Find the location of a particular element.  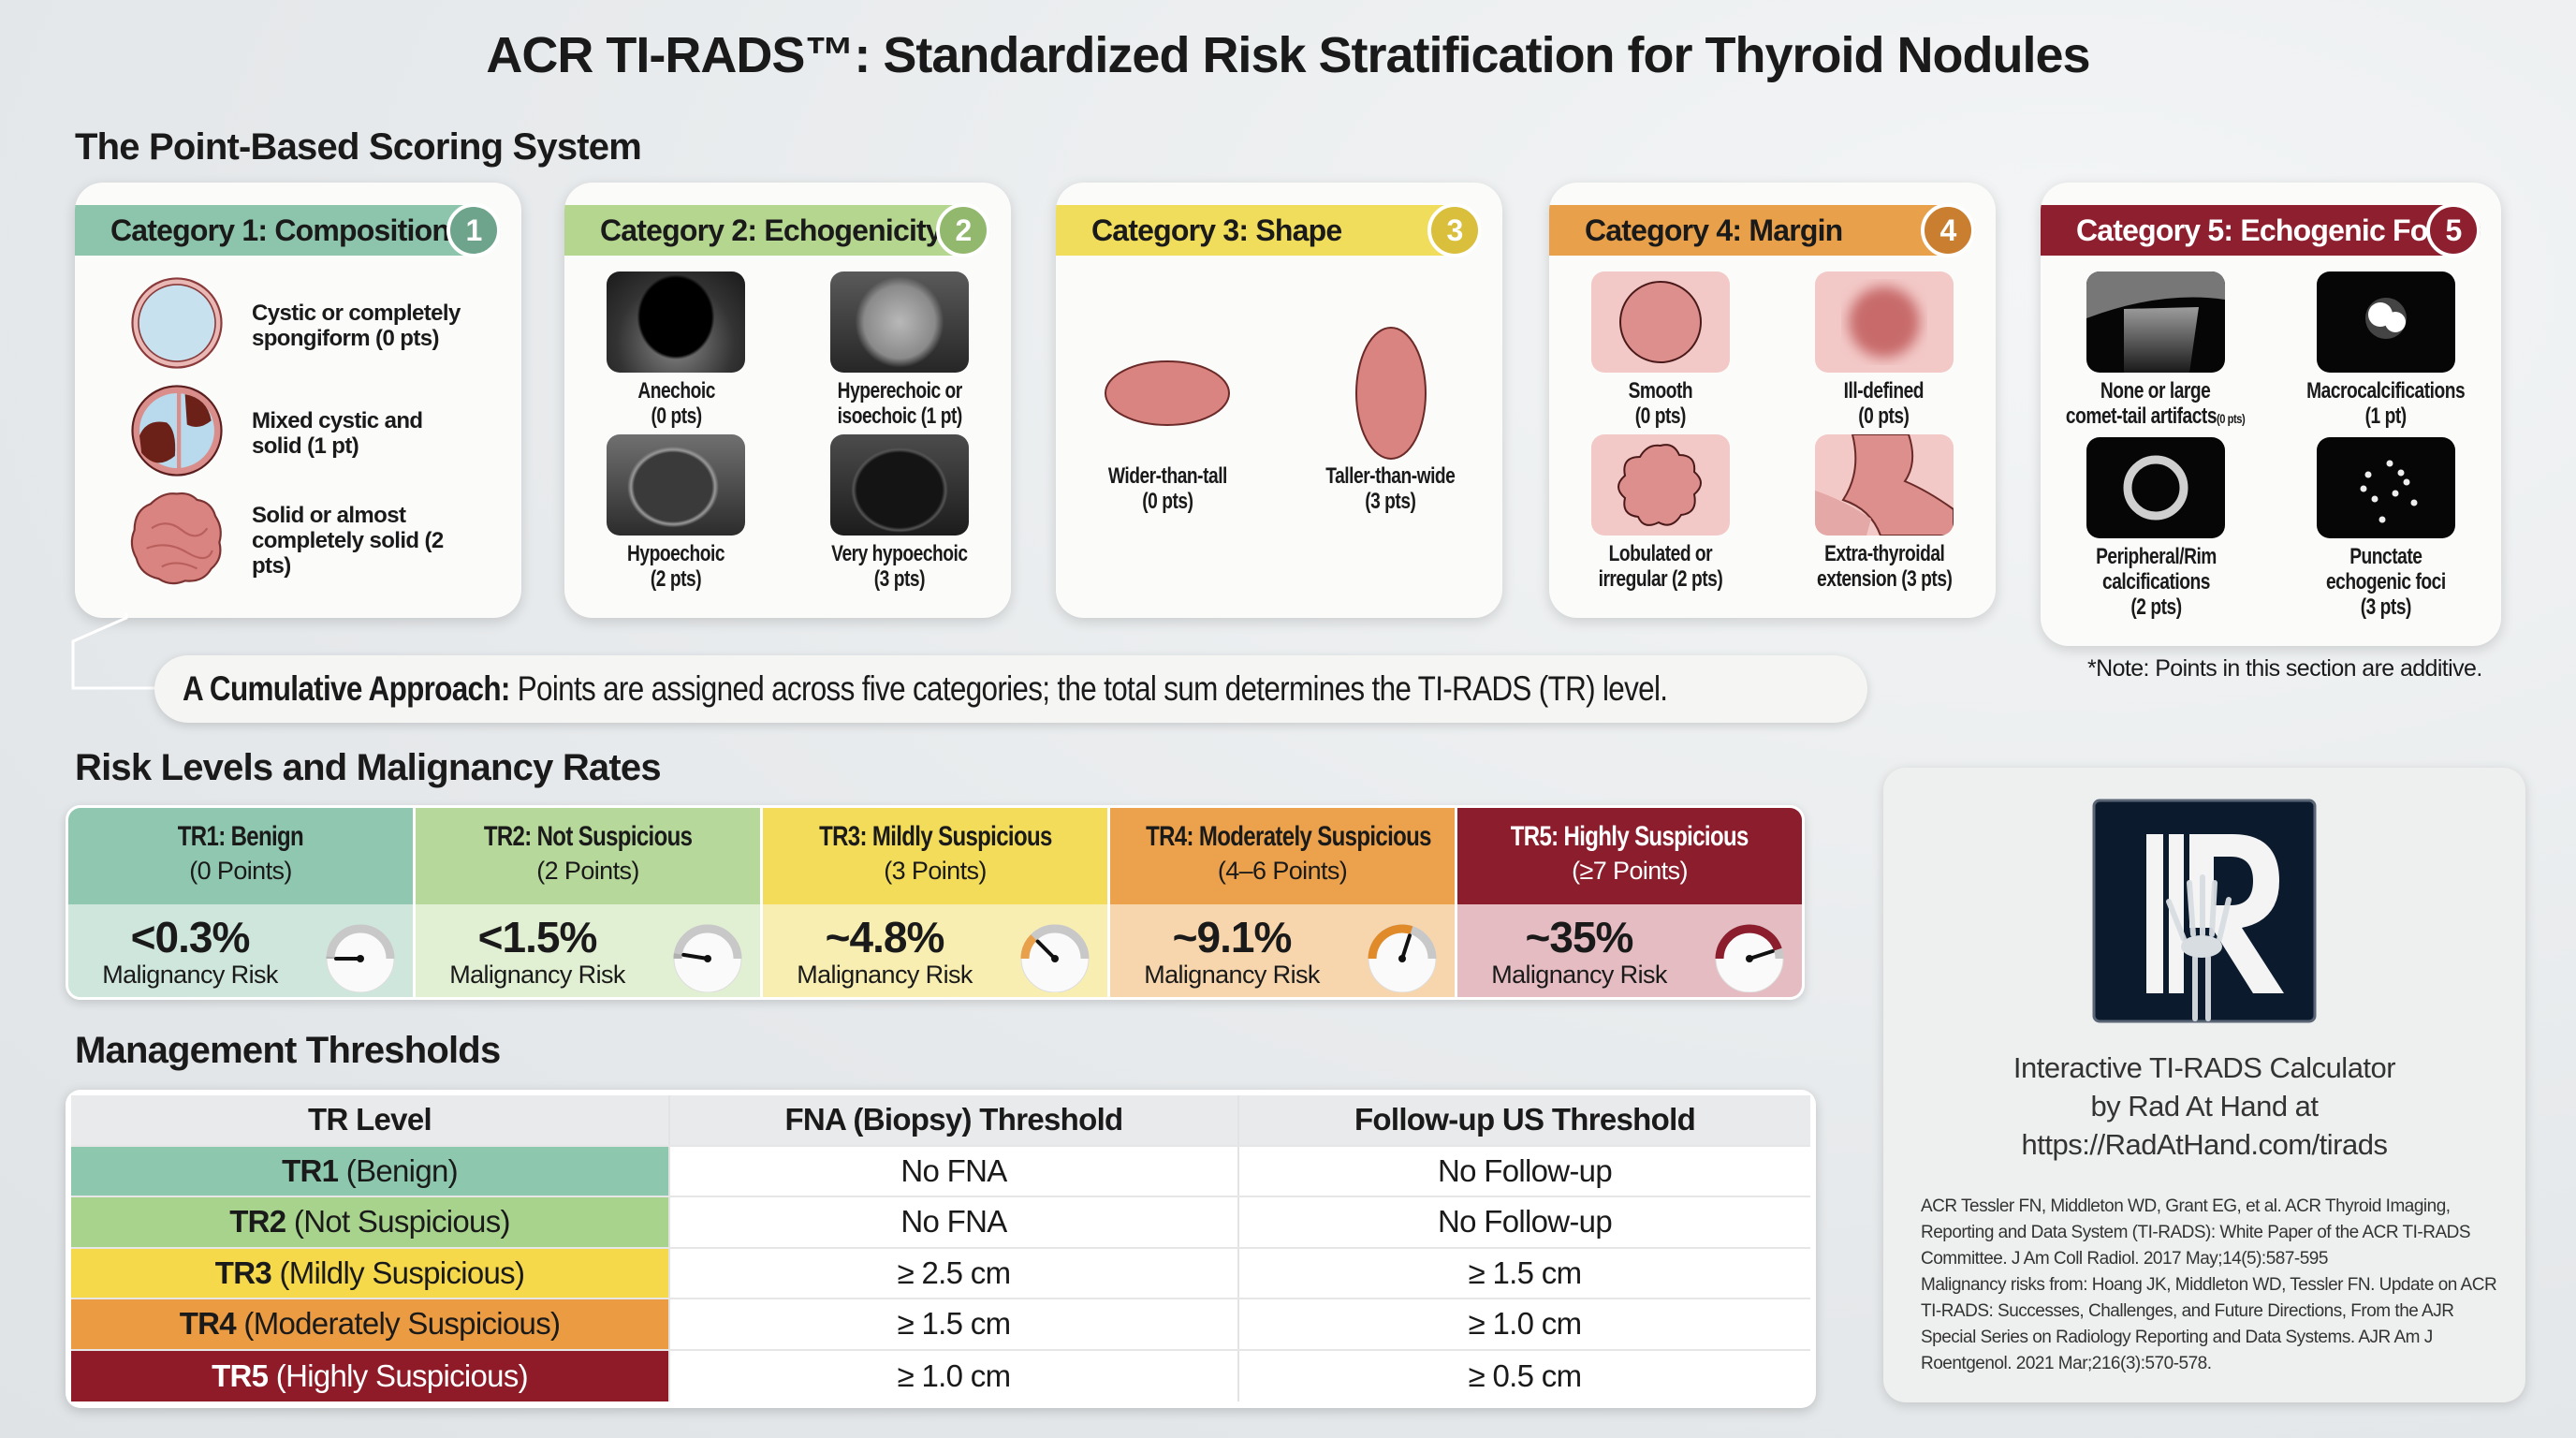

item-label-text: Ill-defined (0 pts) is located at coordinates (1885, 403).